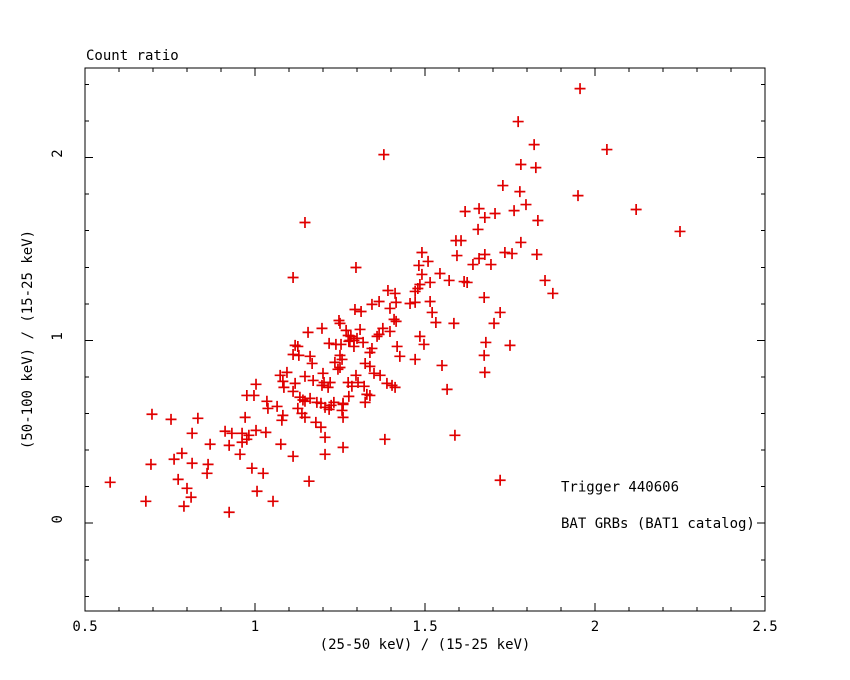 This screenshot has height=680, width=850. Describe the element at coordinates (132, 56) in the screenshot. I see `plot-title: Count ratio` at that location.